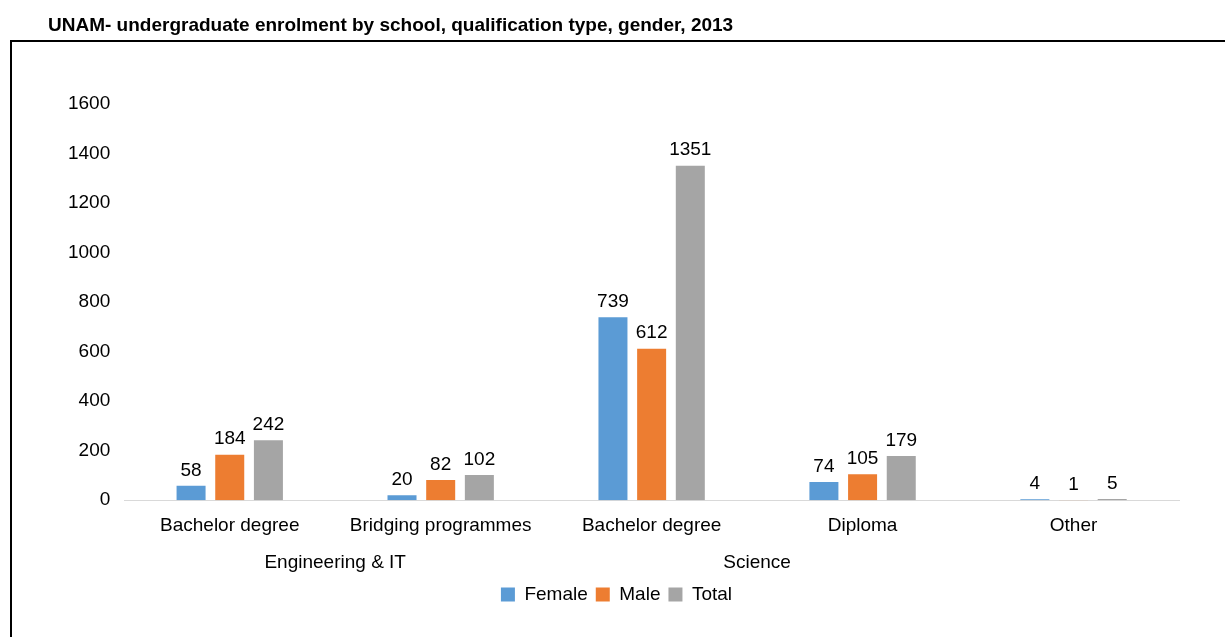 The width and height of the screenshot is (1225, 637). What do you see at coordinates (94, 350) in the screenshot?
I see `y-tick-label: 600` at bounding box center [94, 350].